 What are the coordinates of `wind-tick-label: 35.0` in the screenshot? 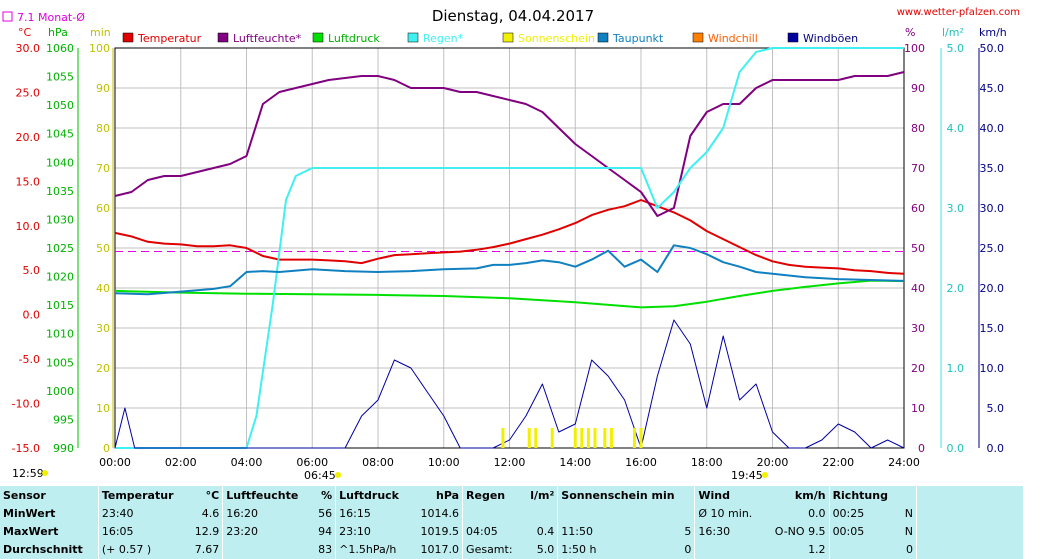 It's located at (992, 168).